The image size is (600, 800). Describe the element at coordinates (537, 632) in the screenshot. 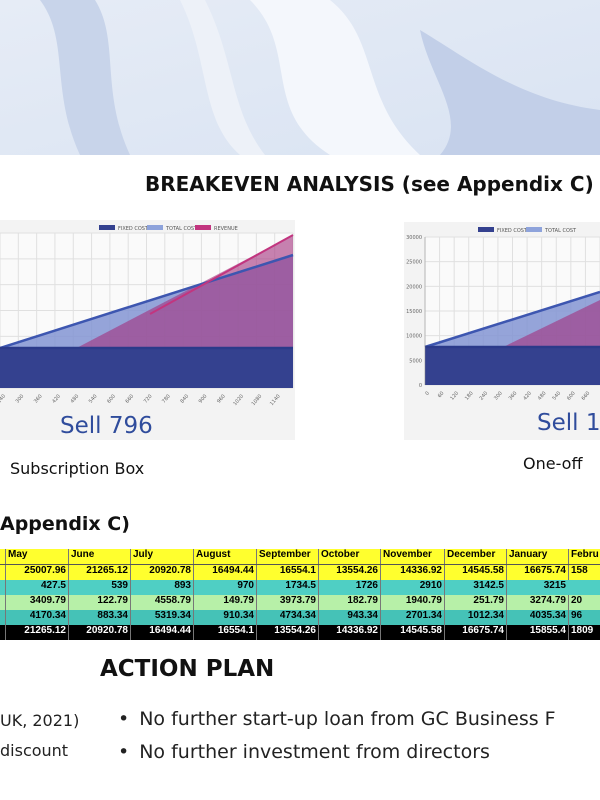

I see `table-cell: 15855.4` at that location.